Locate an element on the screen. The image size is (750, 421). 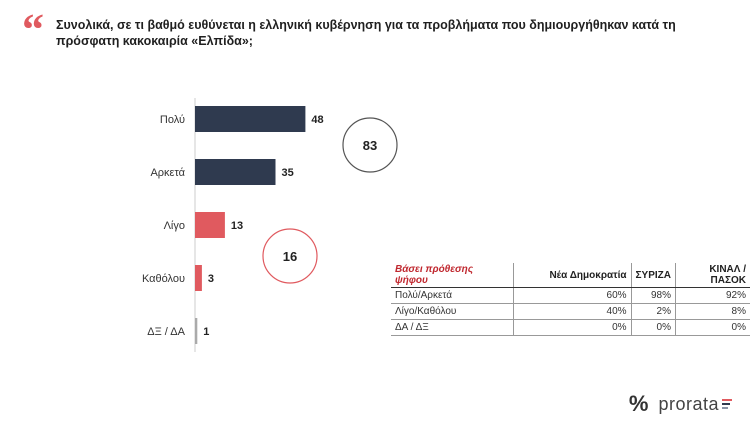
quote-mark-icon: “ is located at coordinates (33, 29).